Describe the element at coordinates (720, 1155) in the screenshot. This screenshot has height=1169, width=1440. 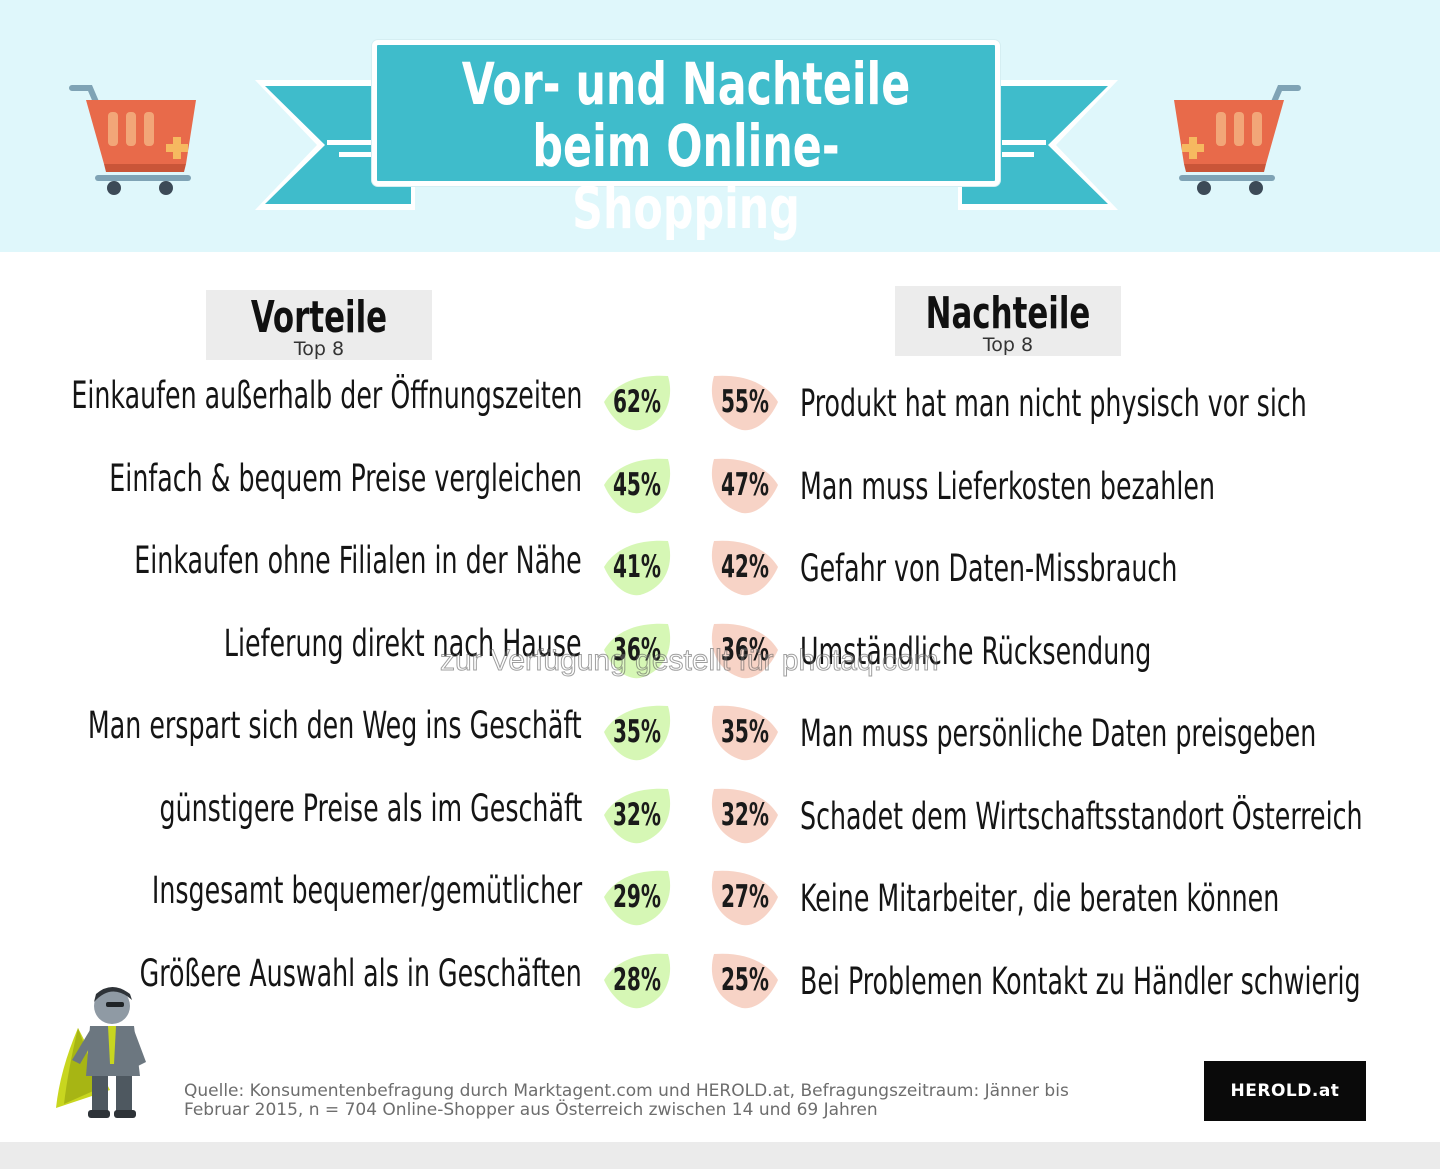
I see `footer-band` at that location.